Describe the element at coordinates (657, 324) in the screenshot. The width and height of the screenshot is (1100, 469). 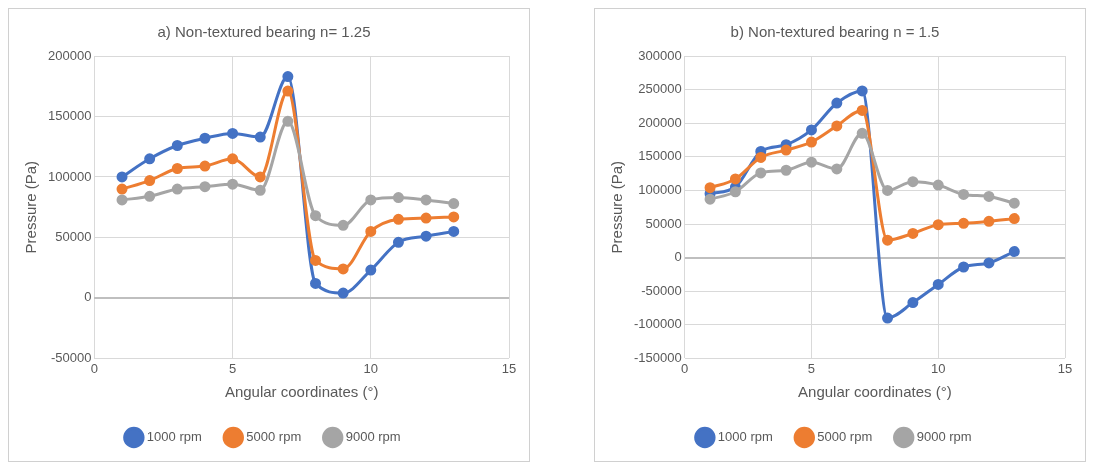
I see `y-tick-label: -100000` at that location.